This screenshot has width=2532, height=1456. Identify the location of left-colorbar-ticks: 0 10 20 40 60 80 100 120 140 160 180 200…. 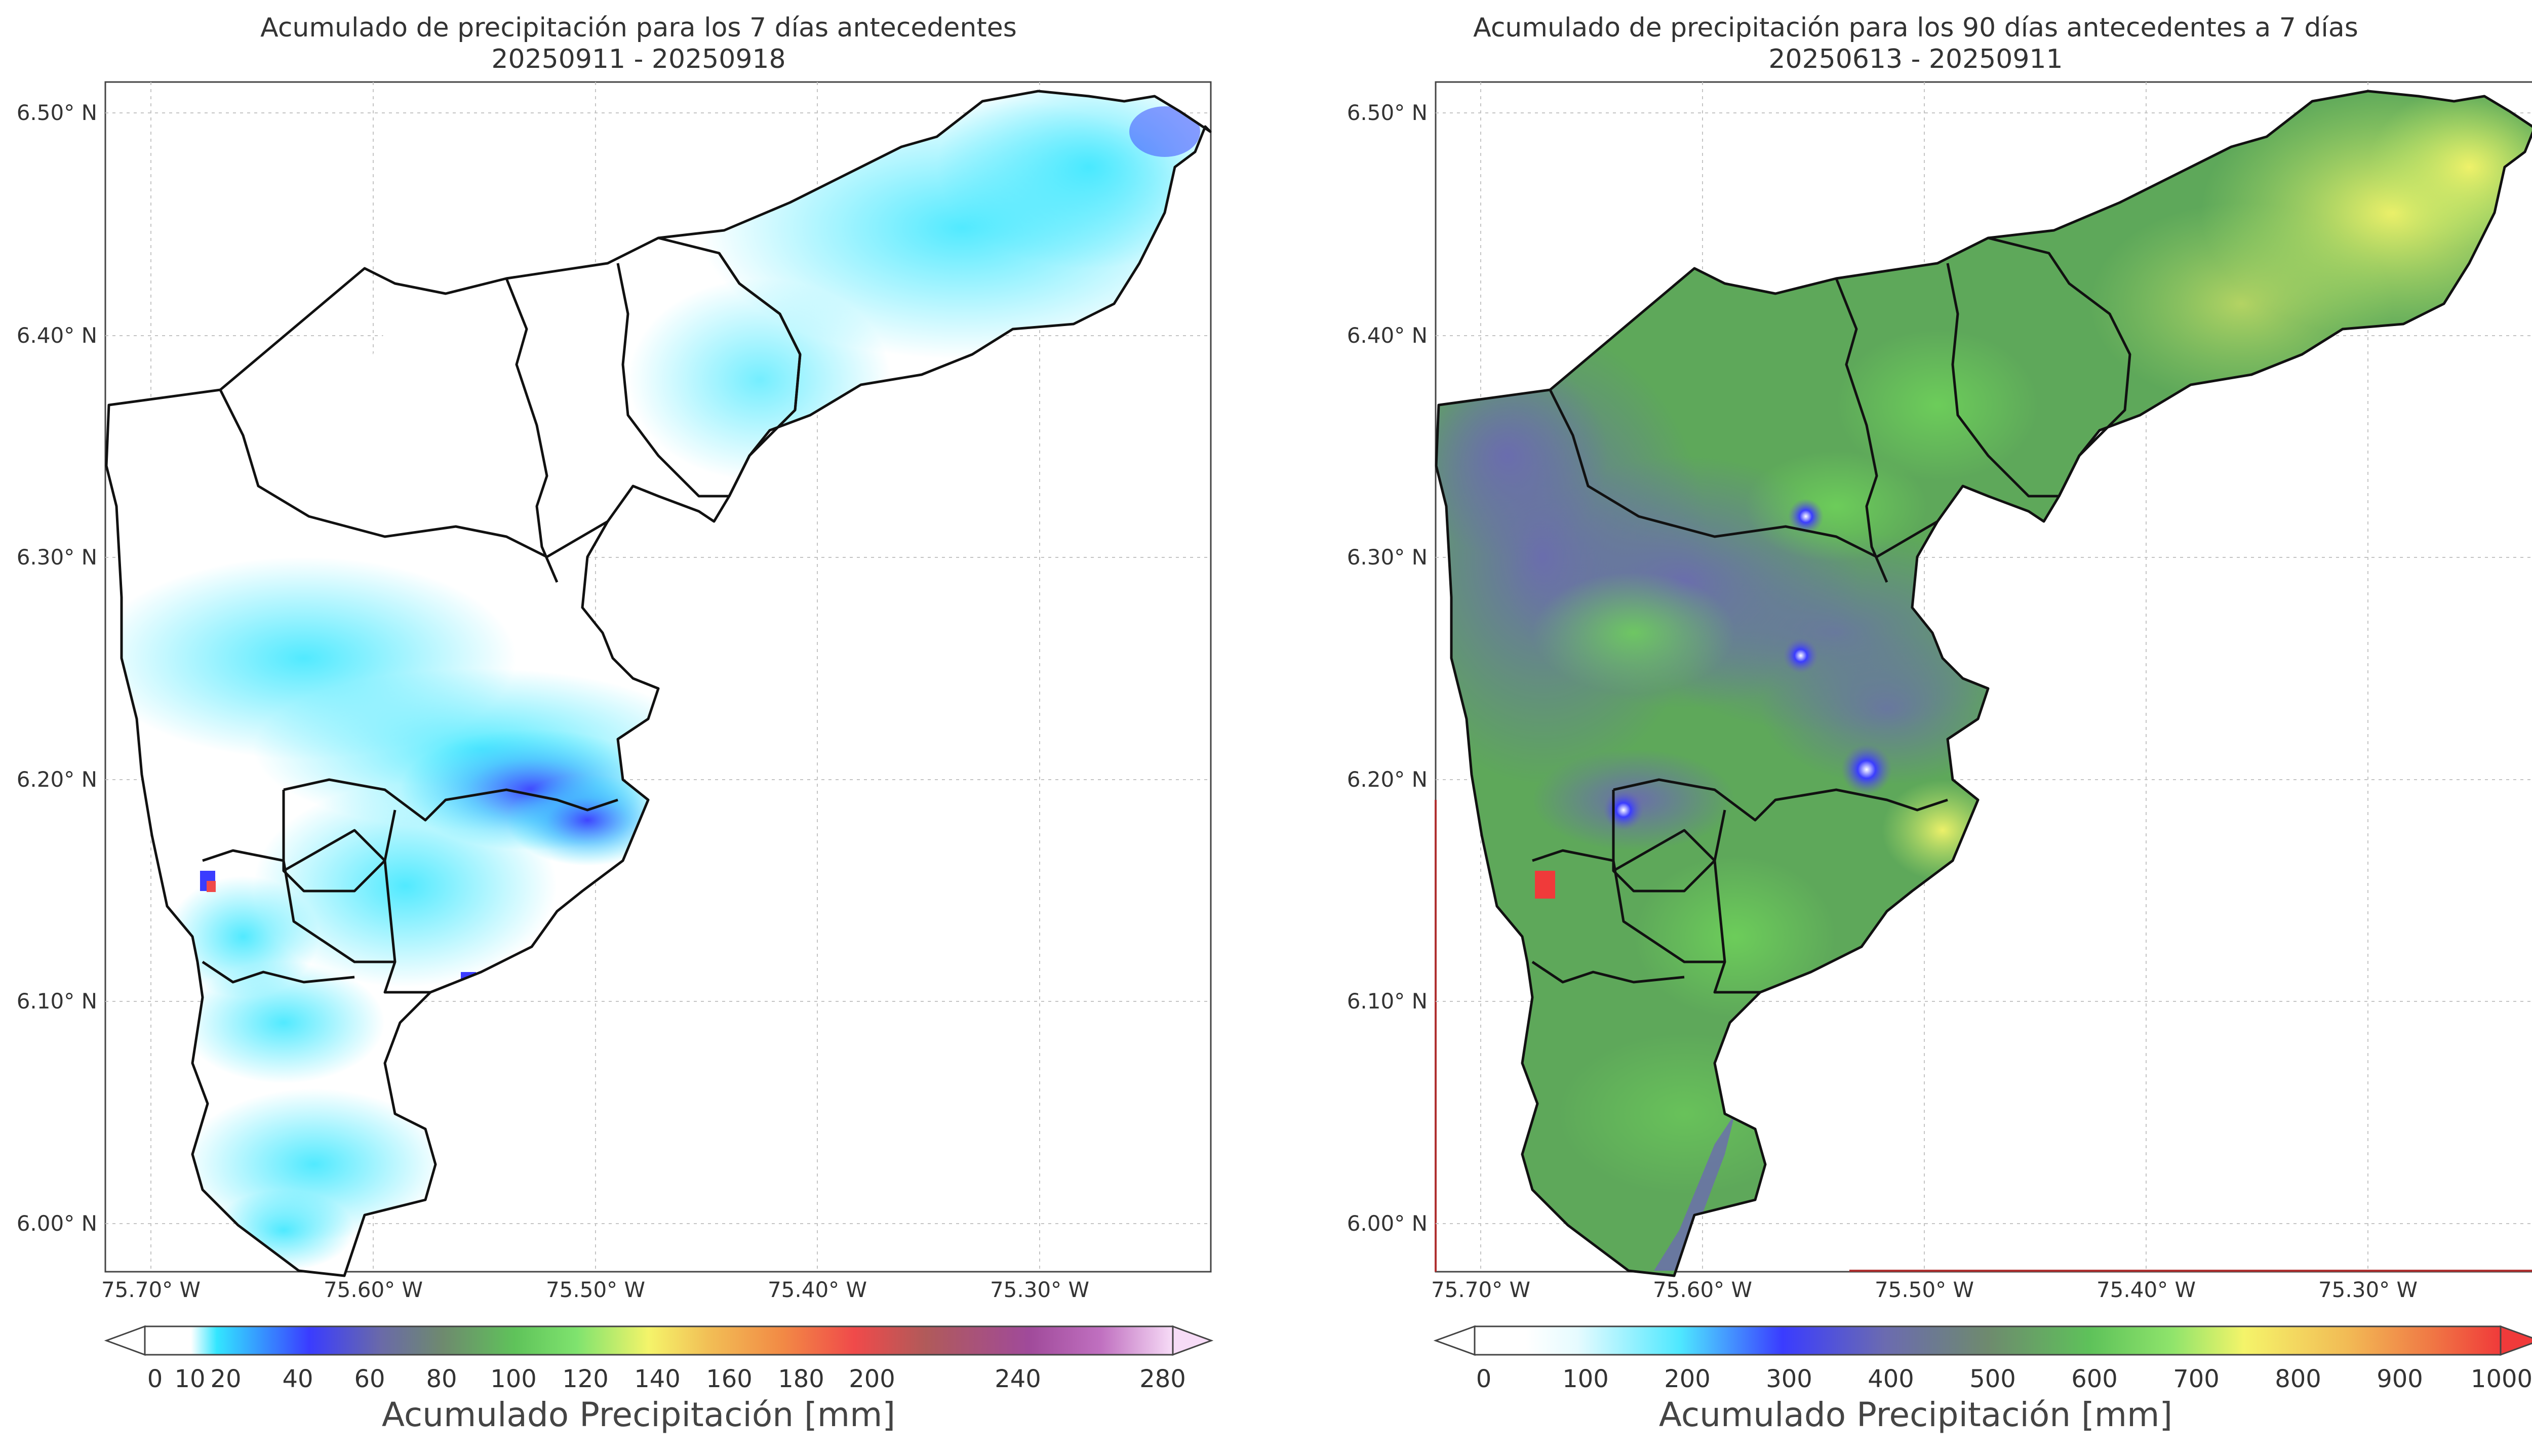
(666, 1379).